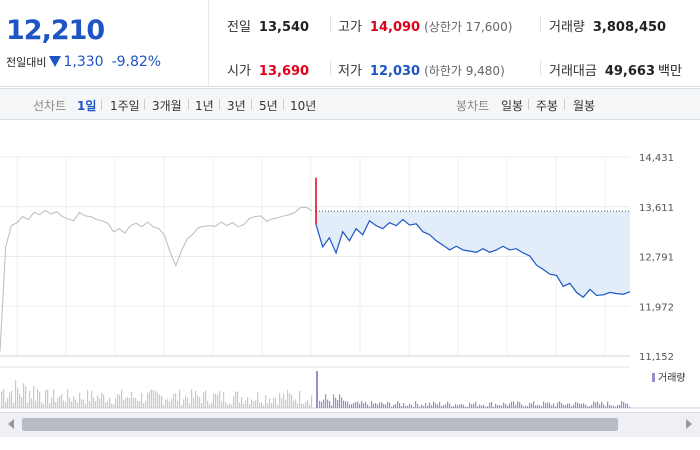 The height and width of the screenshot is (450, 700). What do you see at coordinates (236, 106) in the screenshot?
I see `tab-3years: 3년` at bounding box center [236, 106].